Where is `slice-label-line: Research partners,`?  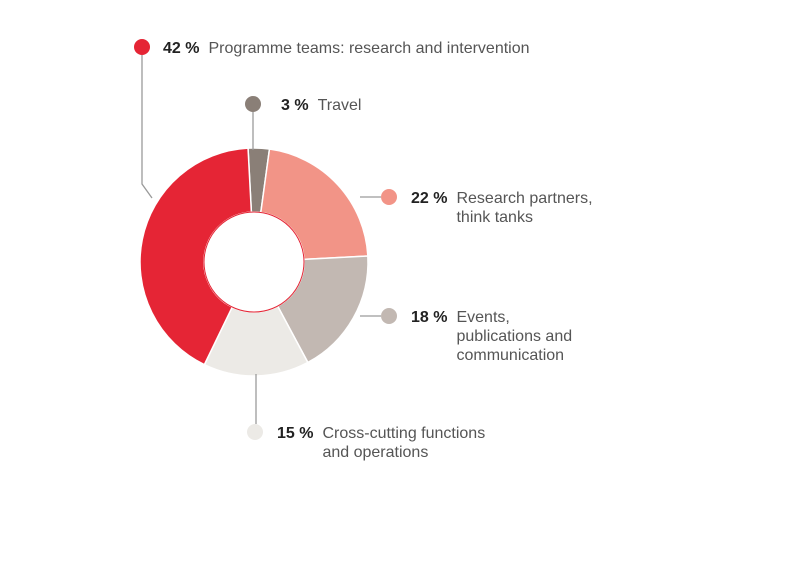
slice-label-line: Research partners, is located at coordinates (524, 198).